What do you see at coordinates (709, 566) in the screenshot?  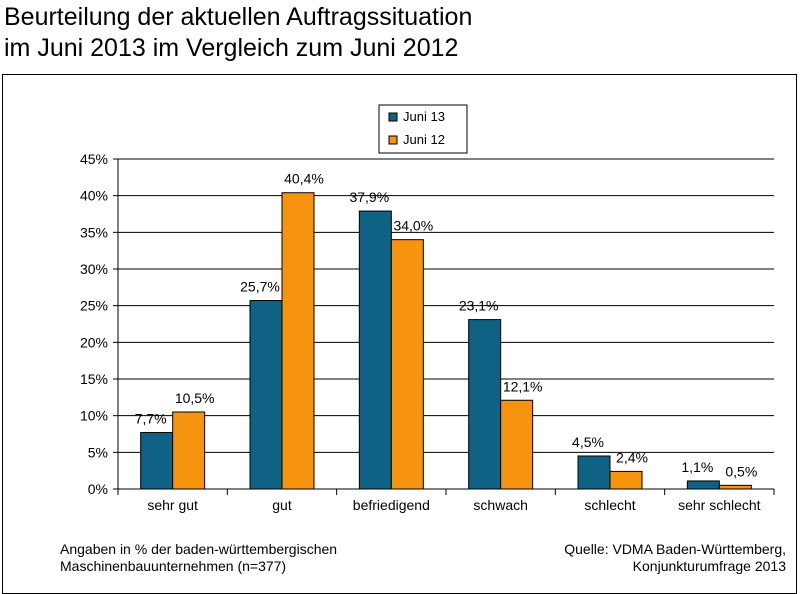 I see `source-line2: Konjunkturumfrage 2013` at bounding box center [709, 566].